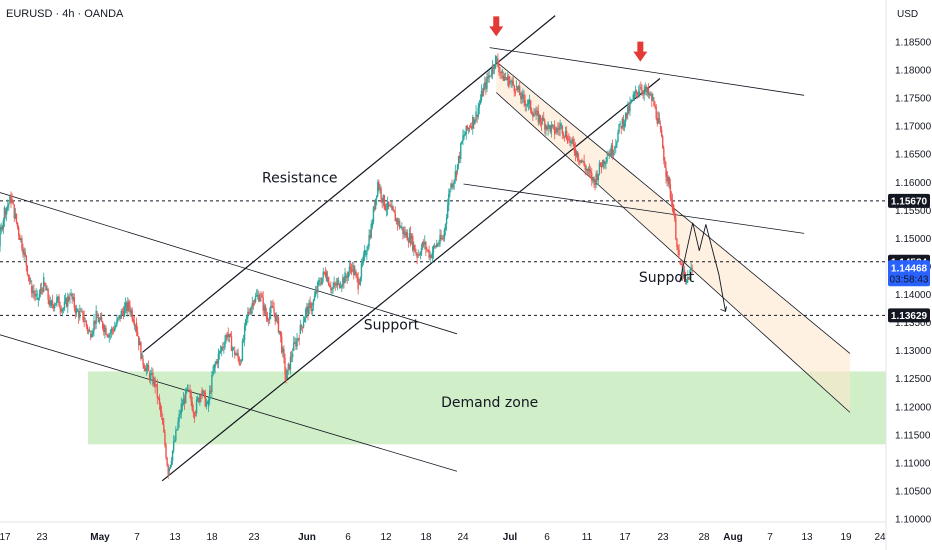 This screenshot has width=932, height=550. Describe the element at coordinates (489, 403) in the screenshot. I see `demand-zone-label: Demand zone` at that location.